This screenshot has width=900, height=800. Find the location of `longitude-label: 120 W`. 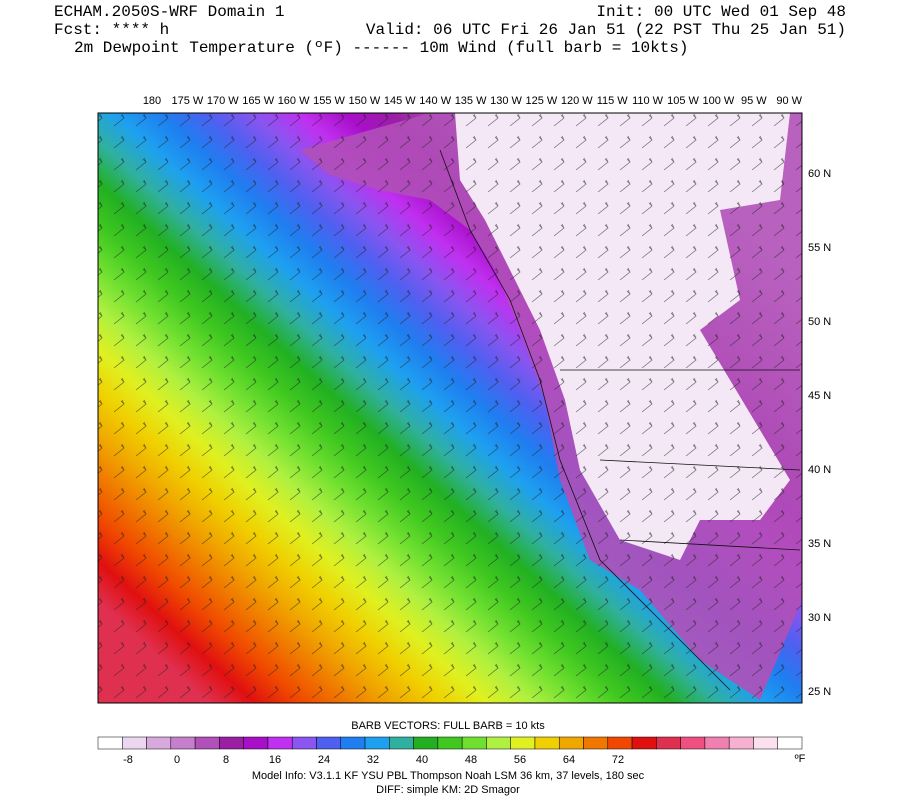

longitude-label: 120 W is located at coordinates (577, 101).